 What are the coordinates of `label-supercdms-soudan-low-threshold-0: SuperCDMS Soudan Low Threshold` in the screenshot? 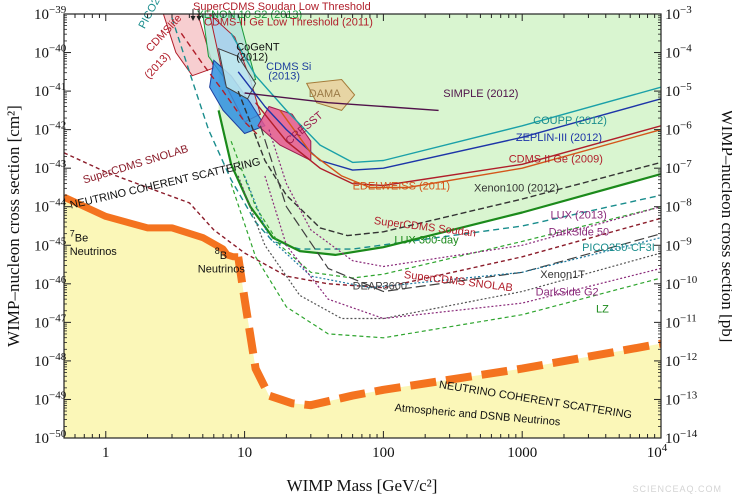 It's located at (282, 7).